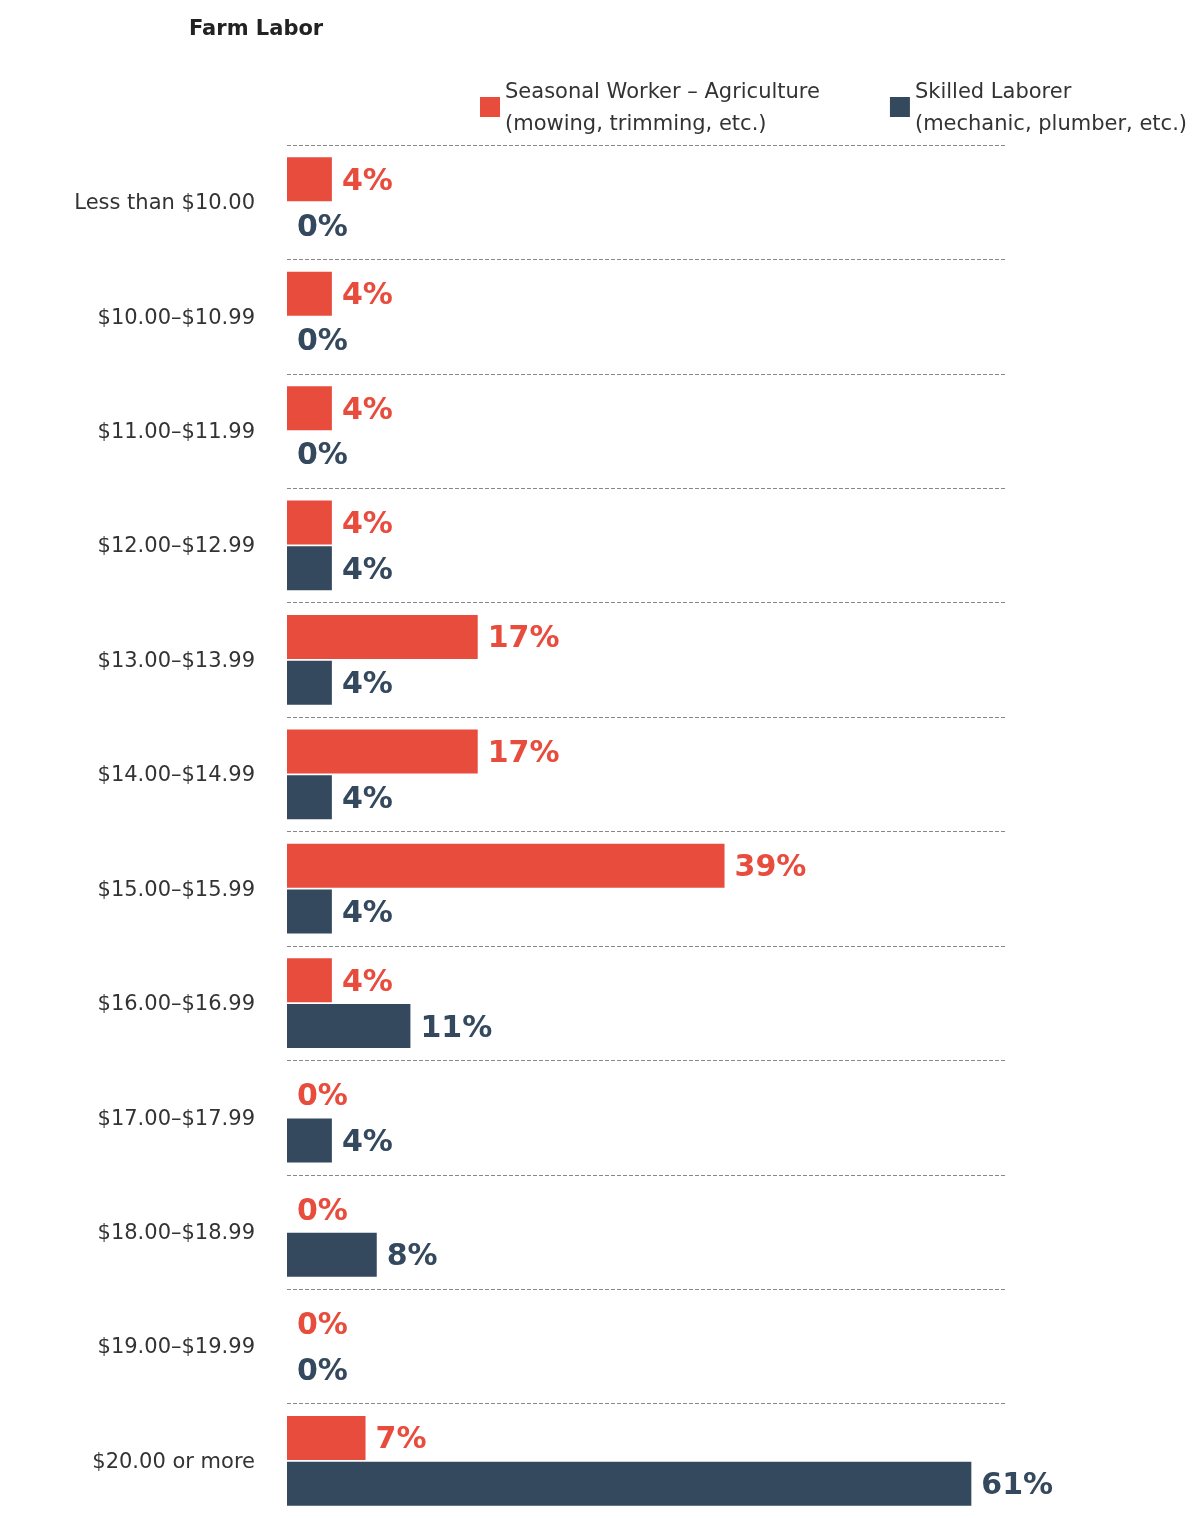 The image size is (1204, 1518). I want to click on y-tick-label: $12.00–$12.99, so click(176, 545).